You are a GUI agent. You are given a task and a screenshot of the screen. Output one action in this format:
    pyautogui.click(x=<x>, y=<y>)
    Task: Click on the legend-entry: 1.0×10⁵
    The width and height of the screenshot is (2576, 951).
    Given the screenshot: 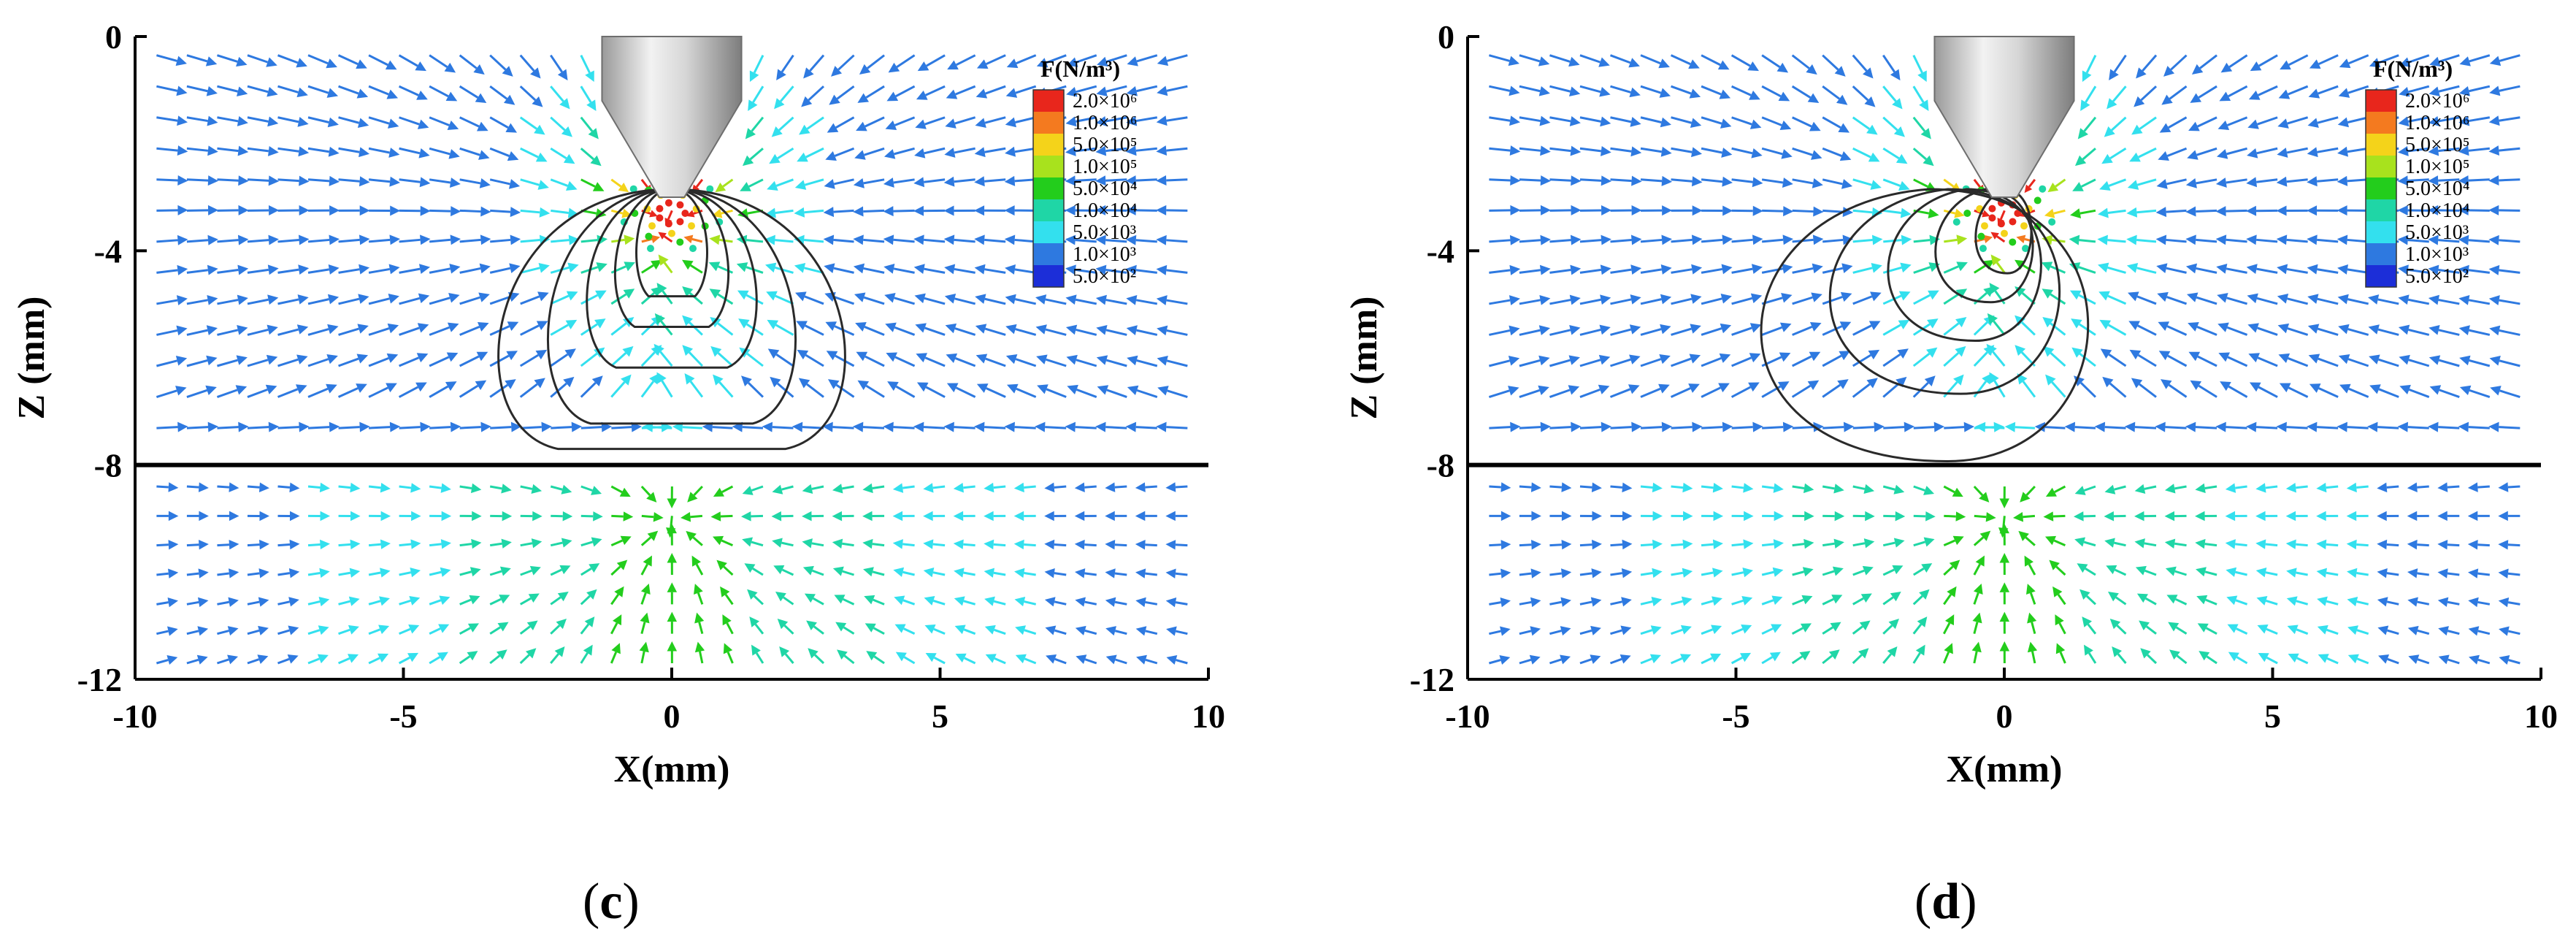 What is the action you would take?
    pyautogui.click(x=2437, y=167)
    